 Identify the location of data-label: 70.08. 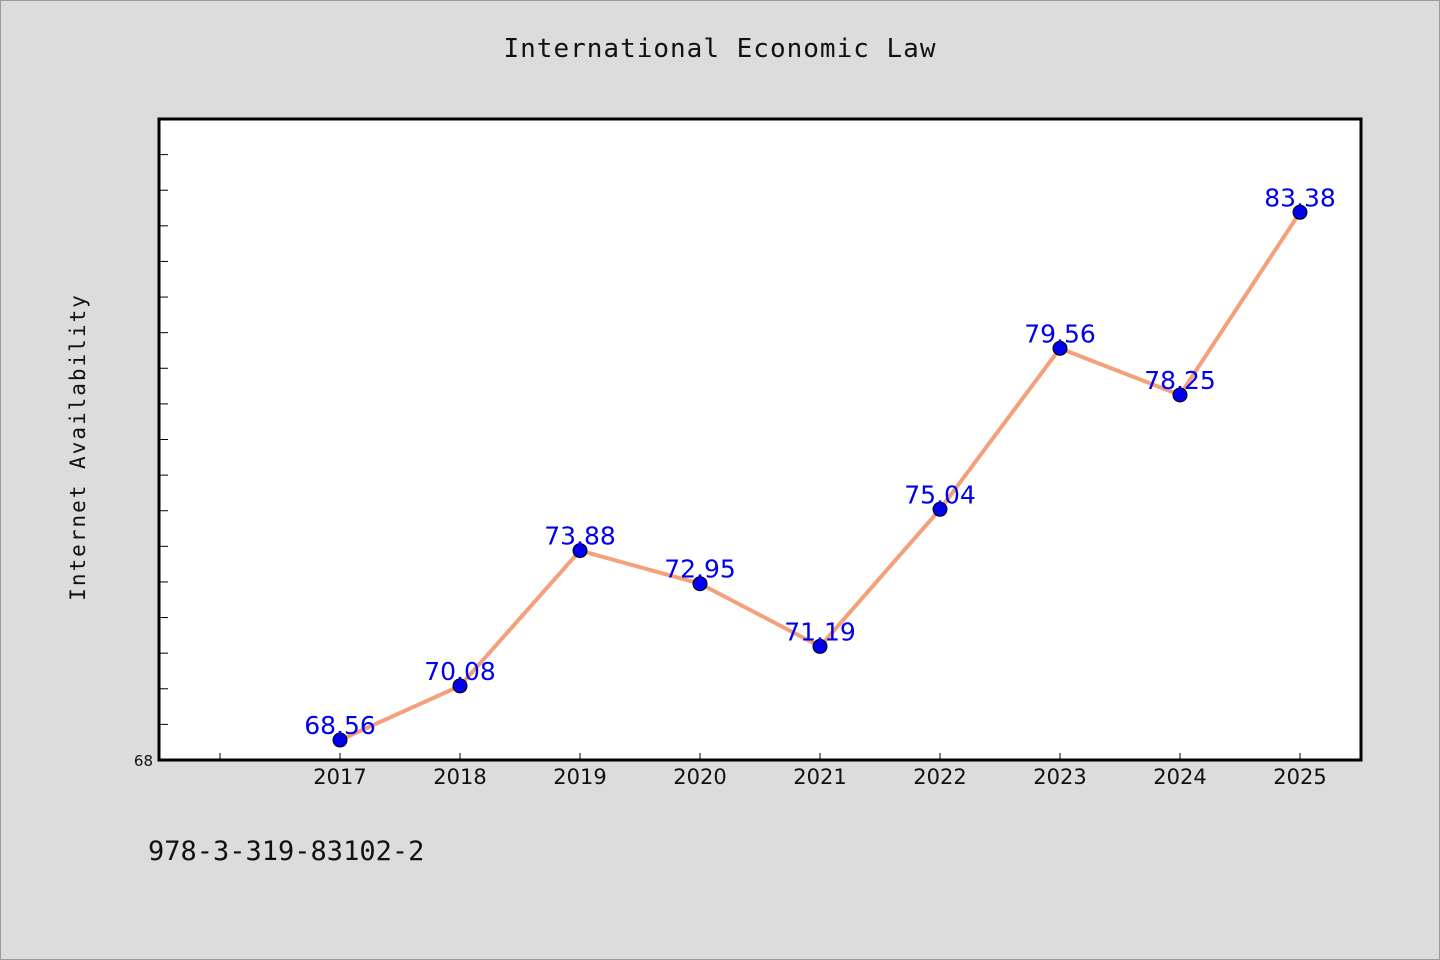
(460, 671).